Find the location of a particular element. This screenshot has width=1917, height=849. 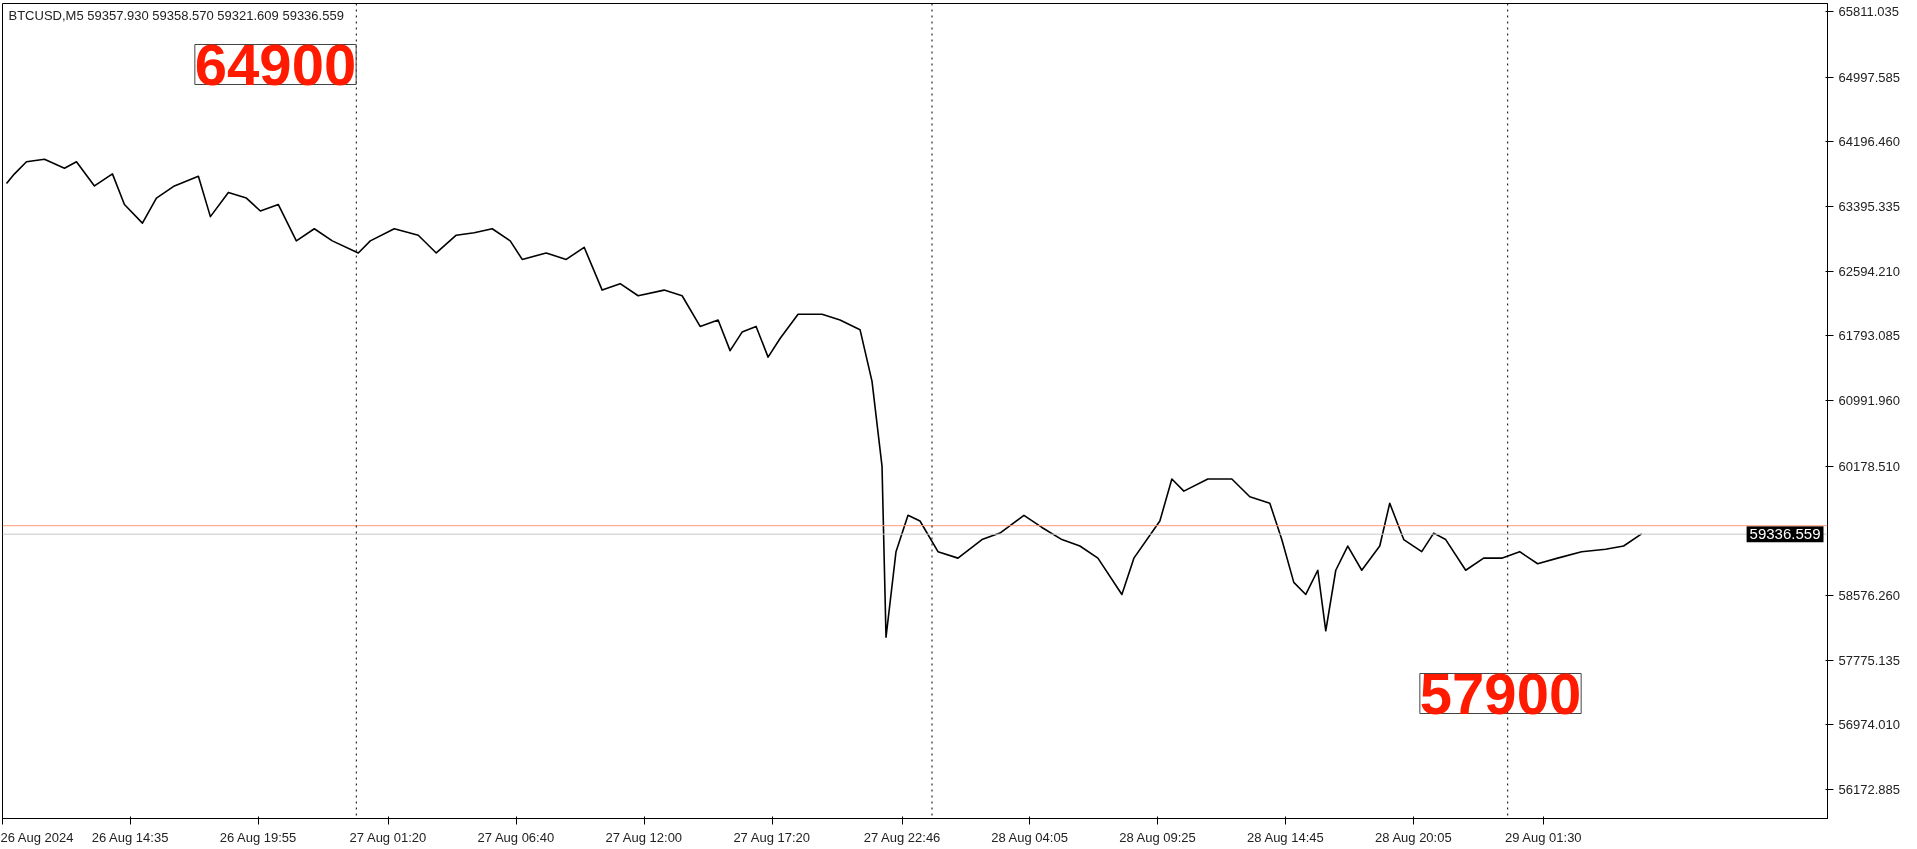

x-tick-label: 27 Aug 17:20 is located at coordinates (772, 837).